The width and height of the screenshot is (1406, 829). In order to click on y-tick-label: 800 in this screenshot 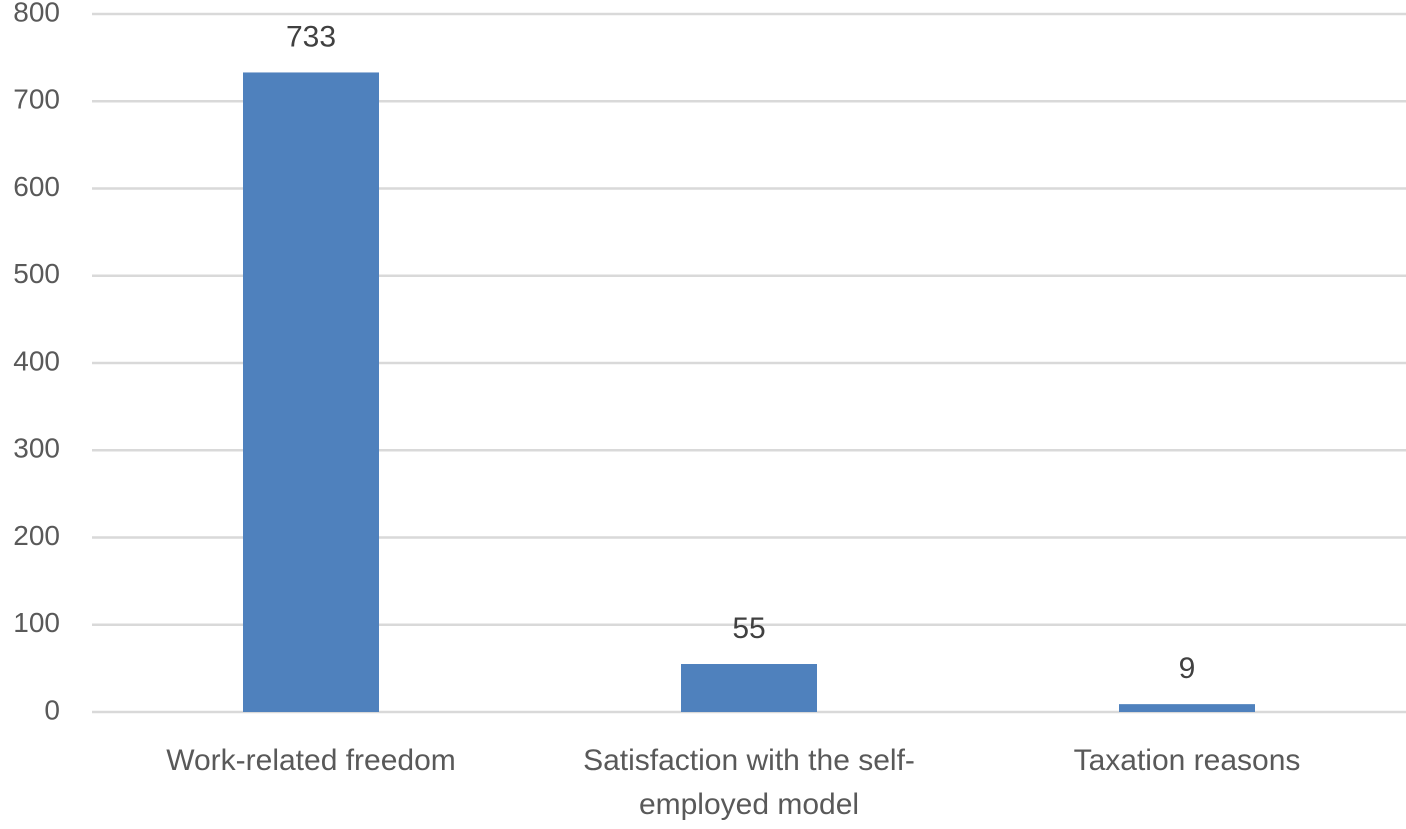, I will do `click(36, 13)`.